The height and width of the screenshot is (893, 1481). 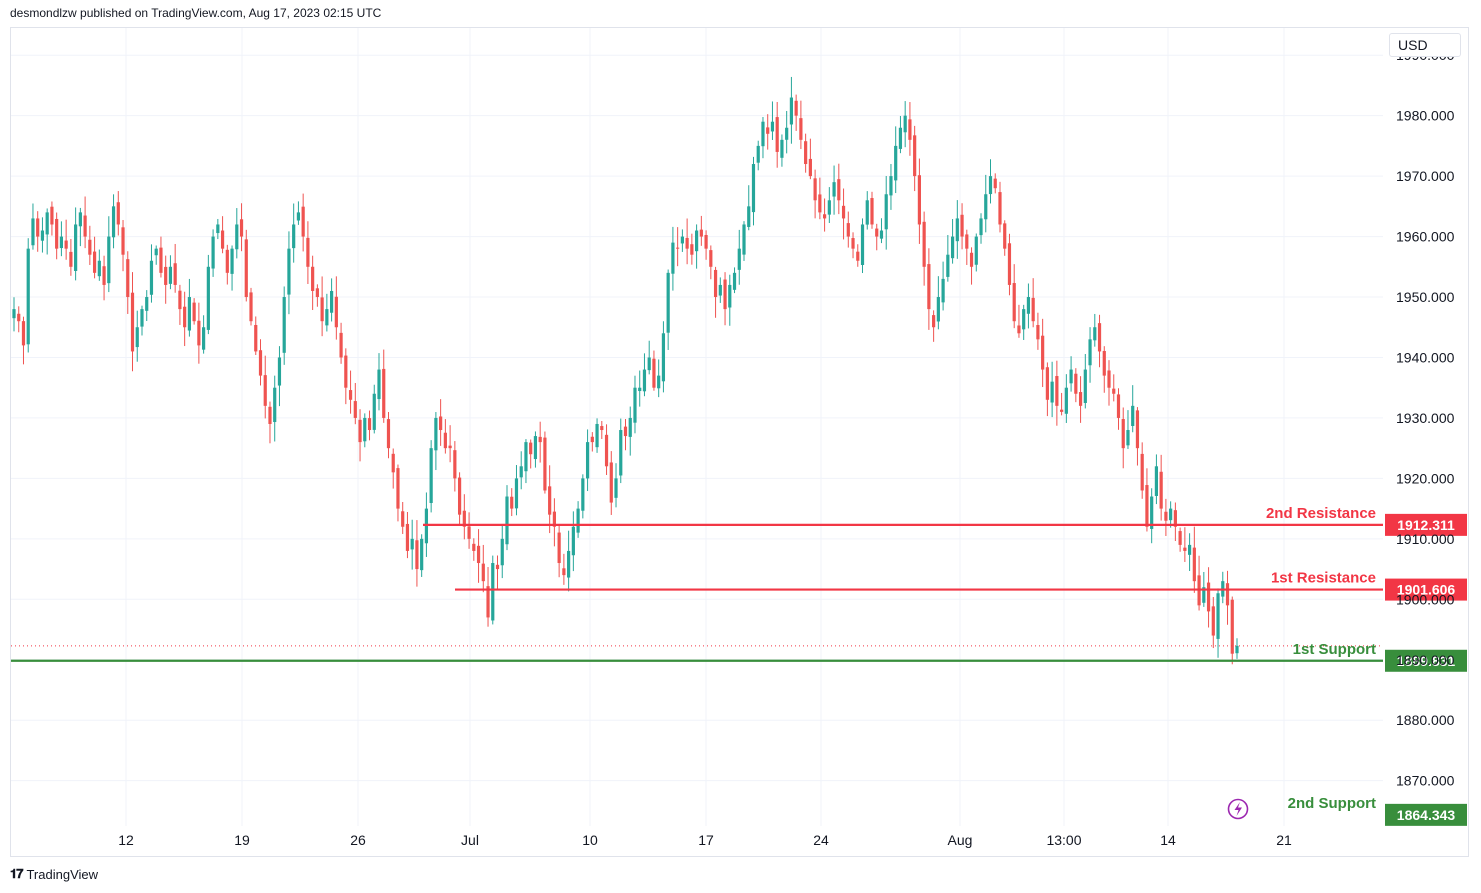 I want to click on price-tick-label: 1890.000, so click(x=1425, y=660).